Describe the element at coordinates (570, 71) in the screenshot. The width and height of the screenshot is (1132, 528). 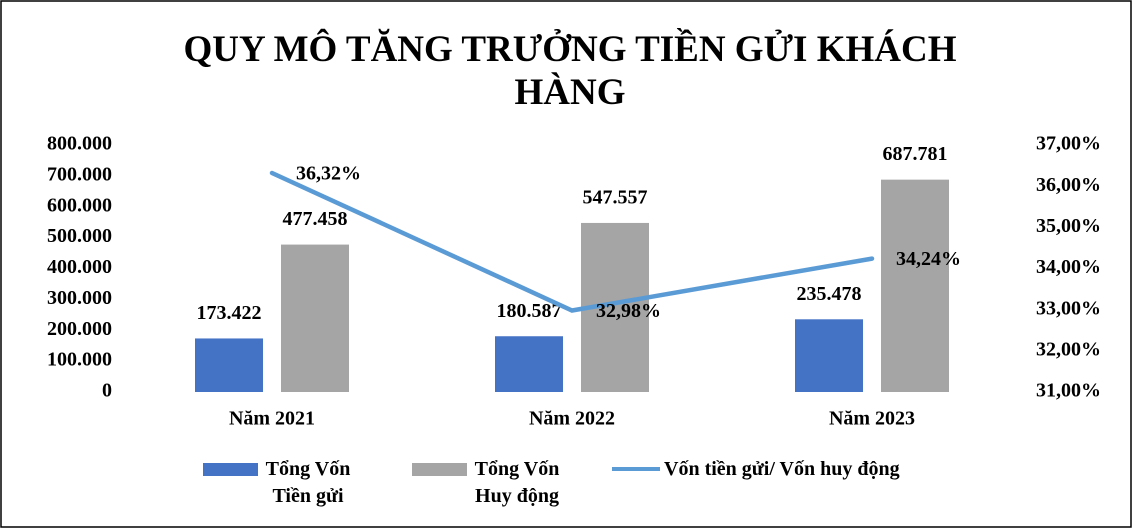
I see `chart-title: QUY MÔ TĂNG TRƯỞNG TIỀN GỬI KHÁCH HÀNG` at that location.